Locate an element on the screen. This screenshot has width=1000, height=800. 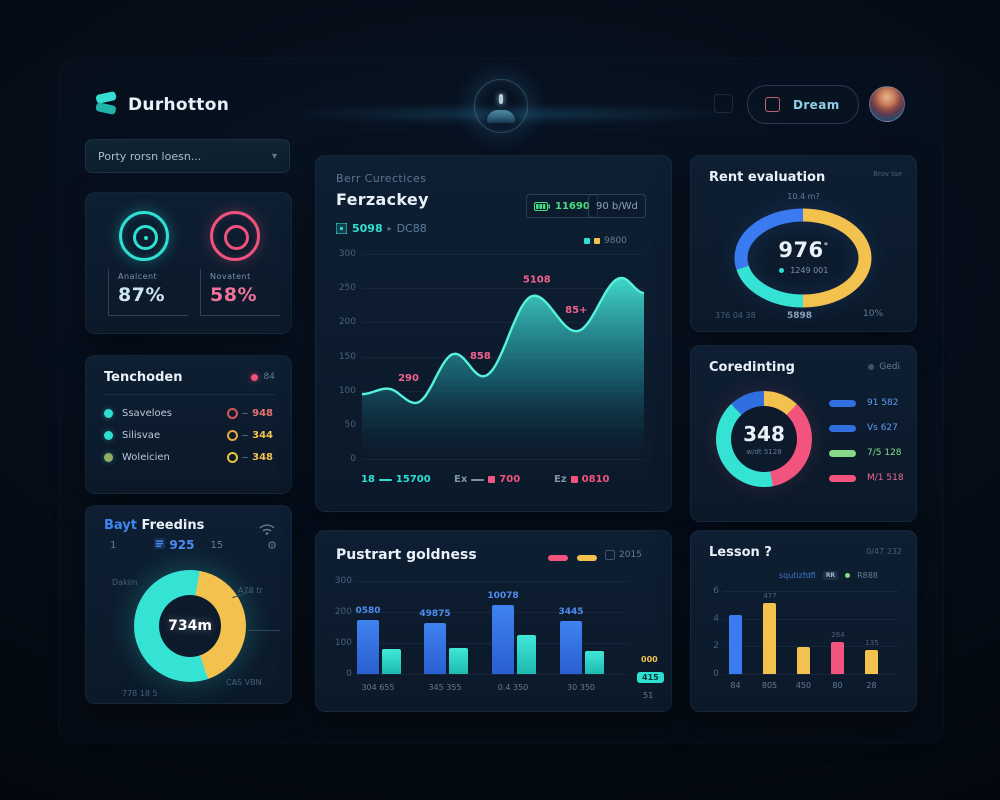
performance-yticks: 300 250 200 150 100 50 0 is located at coordinates (342, 356).